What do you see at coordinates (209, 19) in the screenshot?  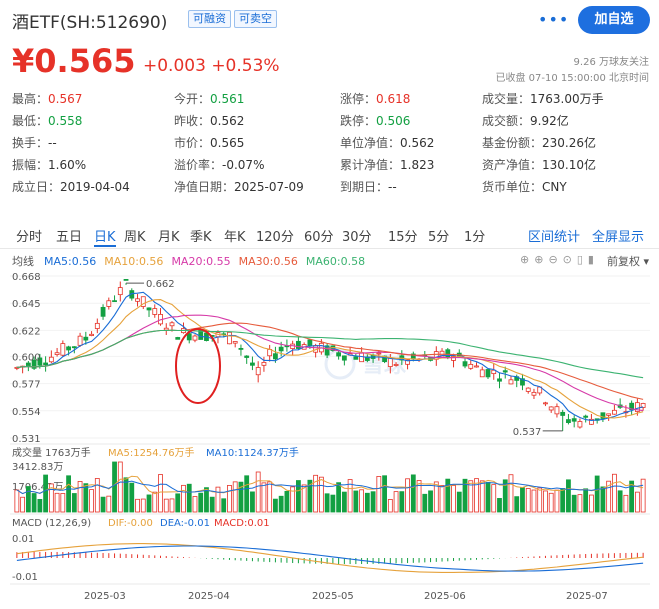 I see `margin-tag: 可融资` at bounding box center [209, 19].